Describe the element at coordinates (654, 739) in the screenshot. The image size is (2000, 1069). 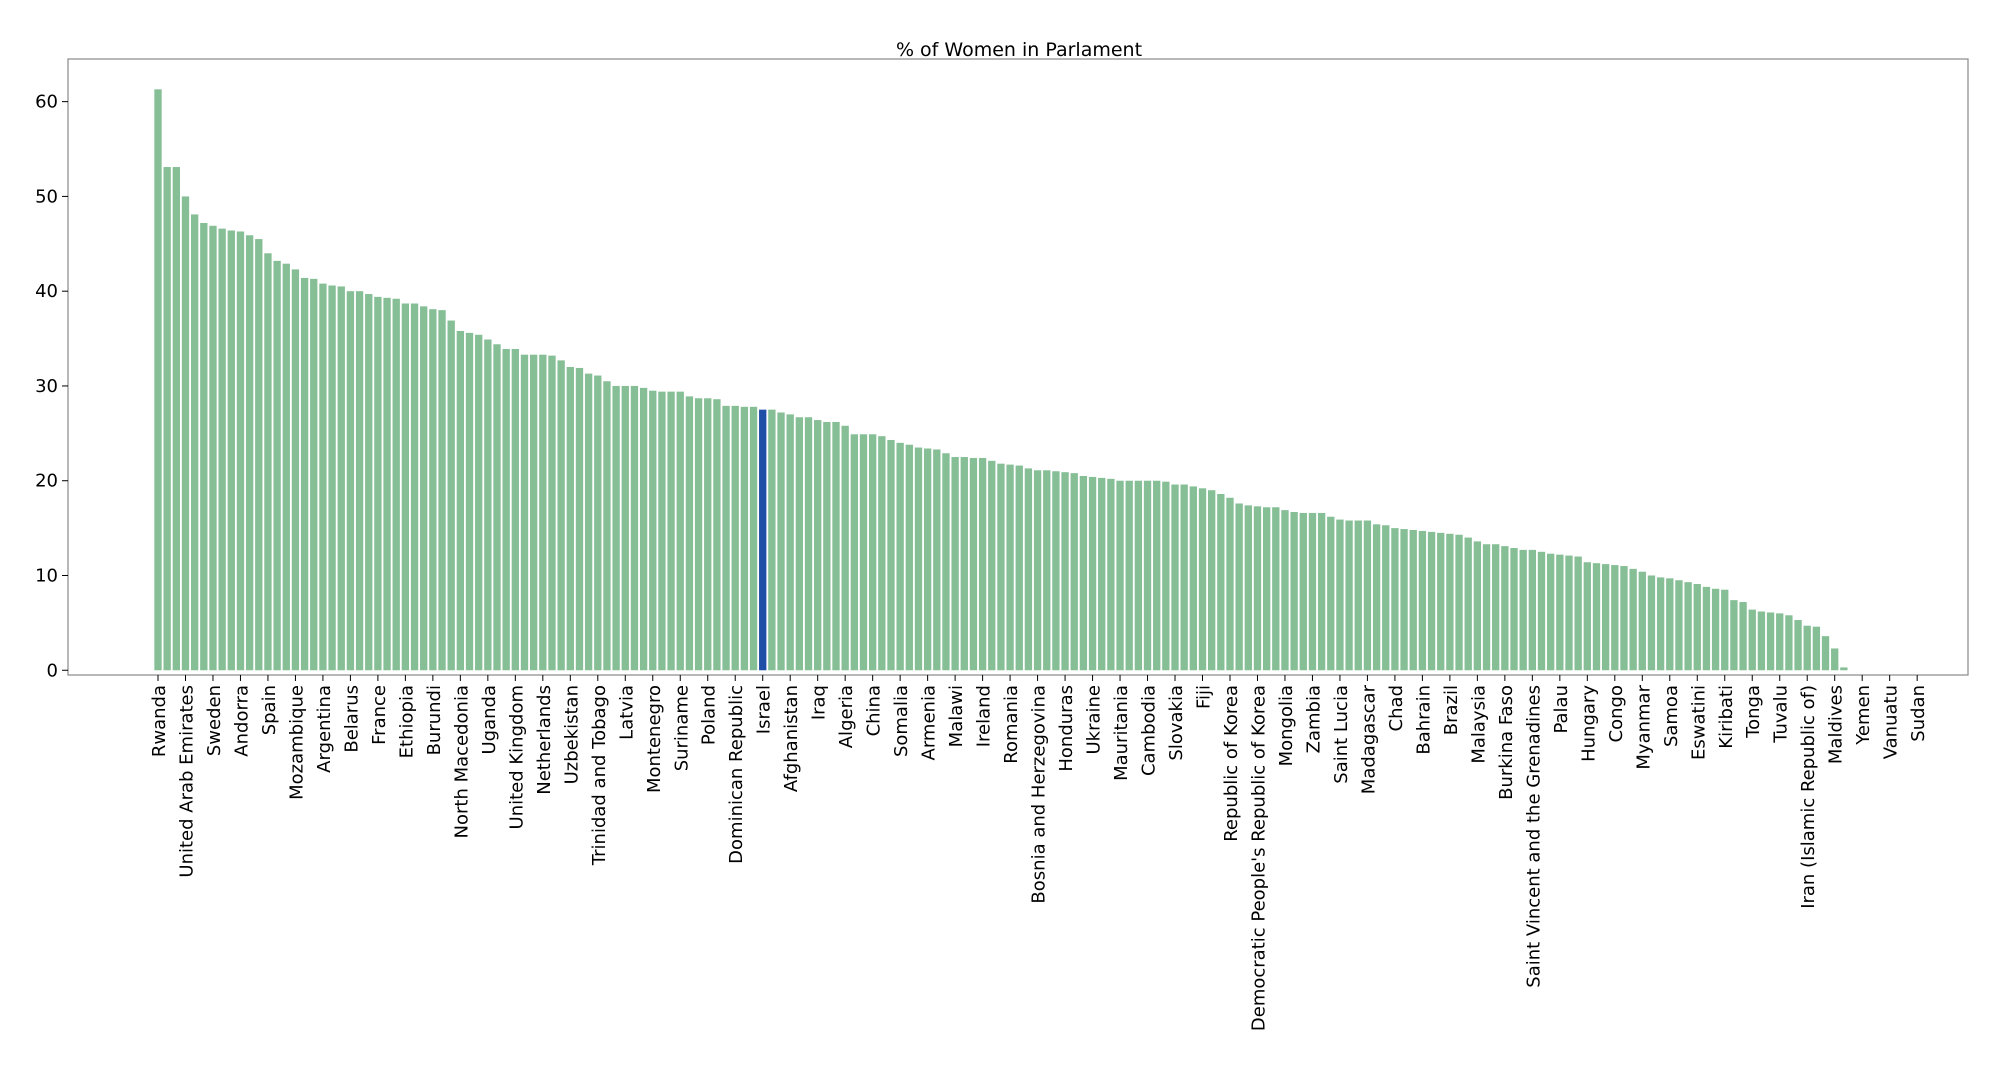
I see `x-tick-label: Montenegro` at that location.